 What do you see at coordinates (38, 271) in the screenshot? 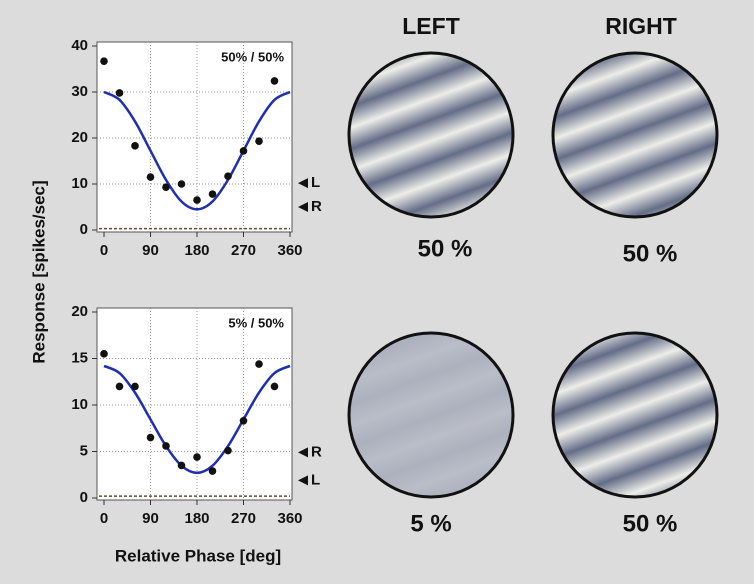
I see `y-axis-label: Response [spikes/sec]` at bounding box center [38, 271].